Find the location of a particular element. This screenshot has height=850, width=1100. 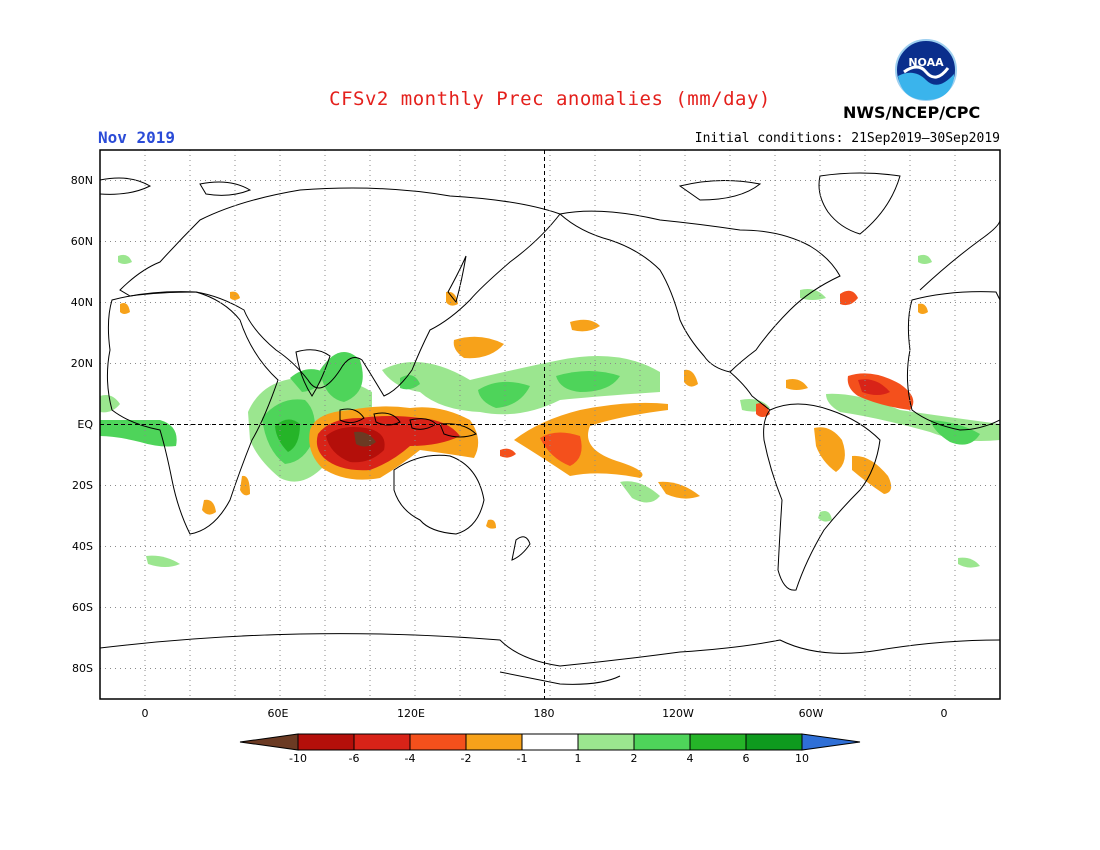

lat-tick-label: 60N is located at coordinates (82, 241).